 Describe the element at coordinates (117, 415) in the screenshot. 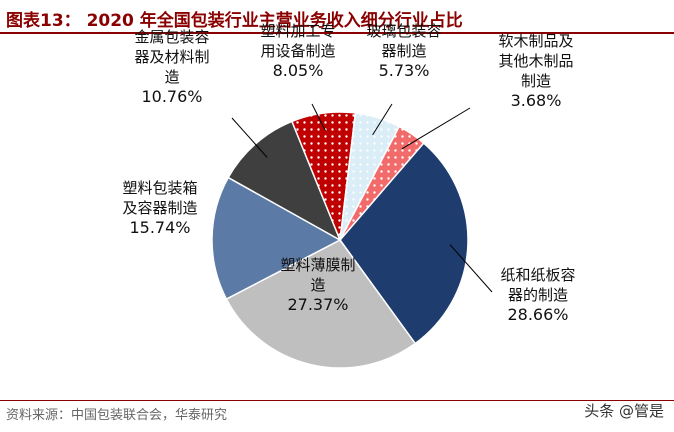

I see `source-note: 资料来源：中国包装联合会，华泰研究` at that location.